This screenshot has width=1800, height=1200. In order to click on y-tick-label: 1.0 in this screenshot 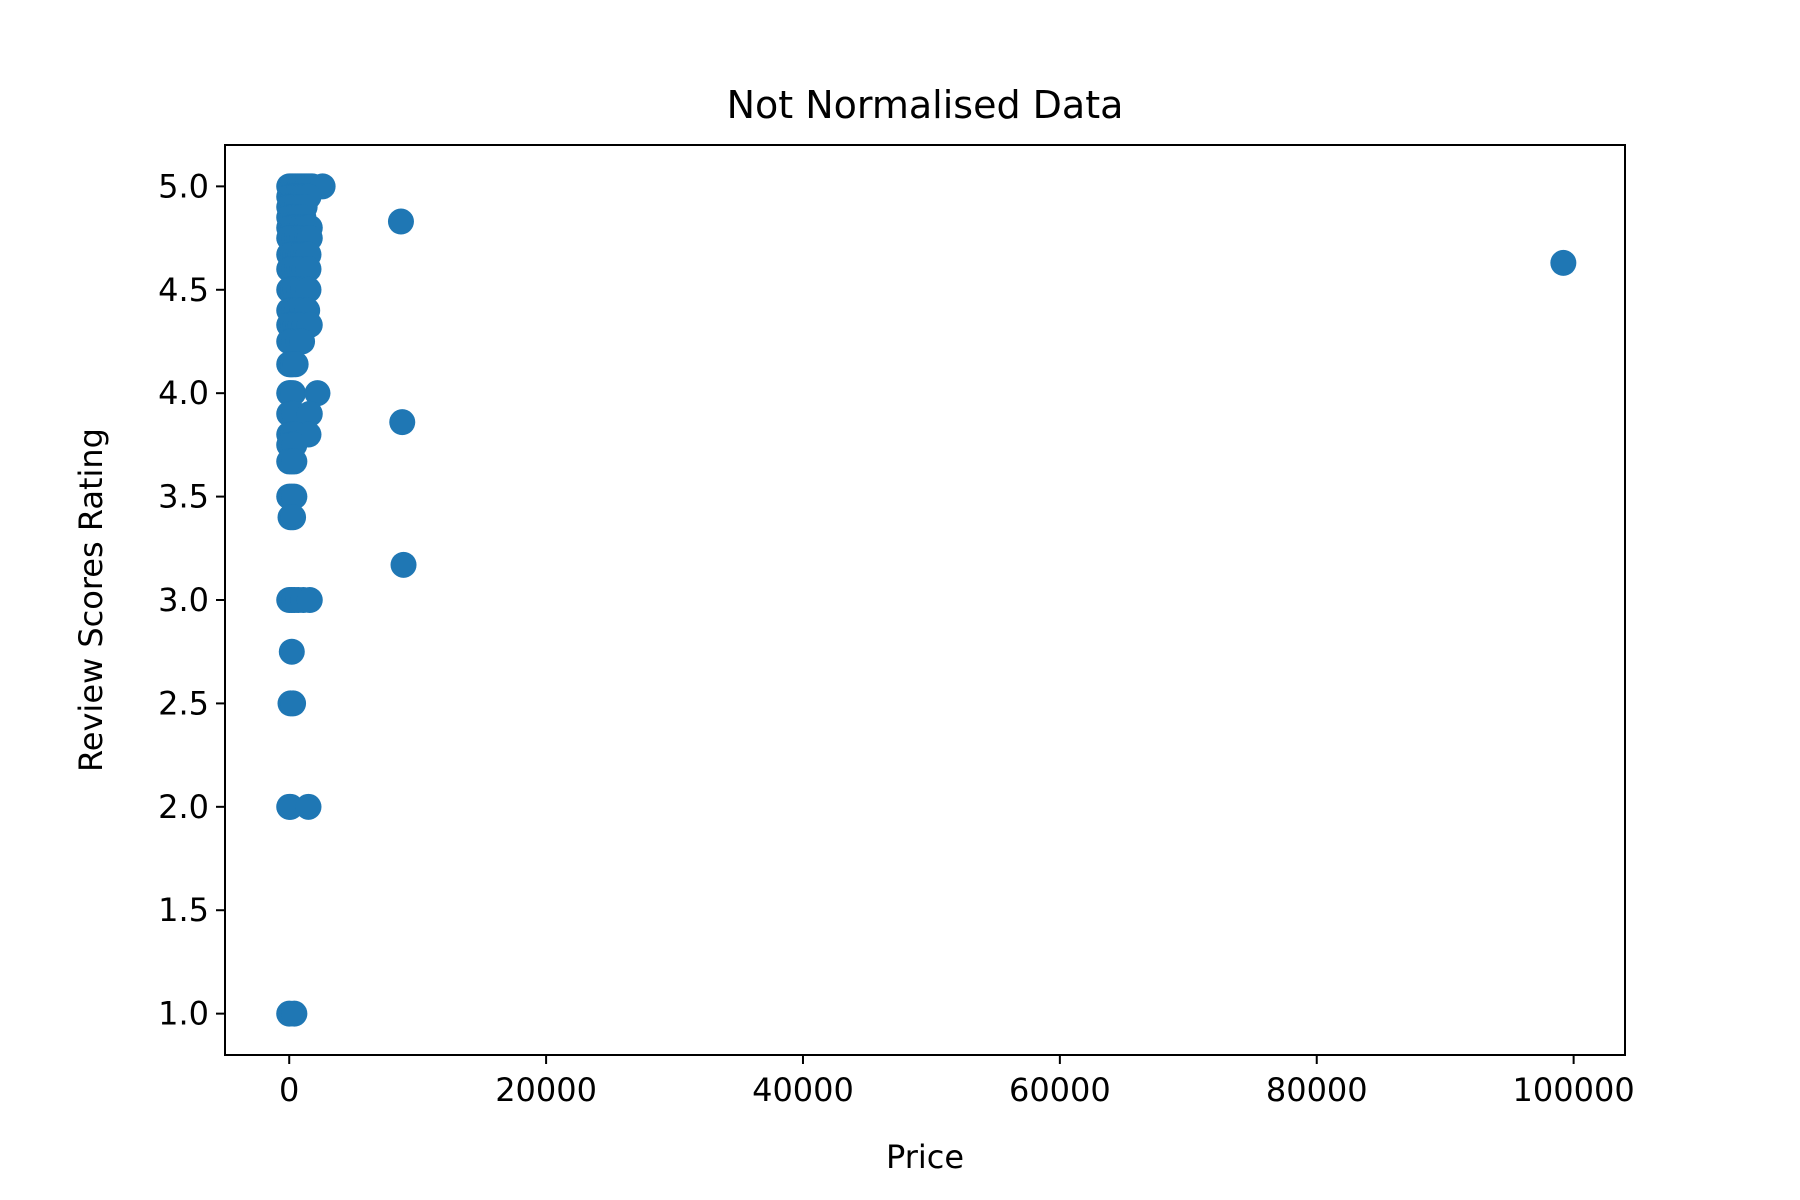, I will do `click(183, 1014)`.